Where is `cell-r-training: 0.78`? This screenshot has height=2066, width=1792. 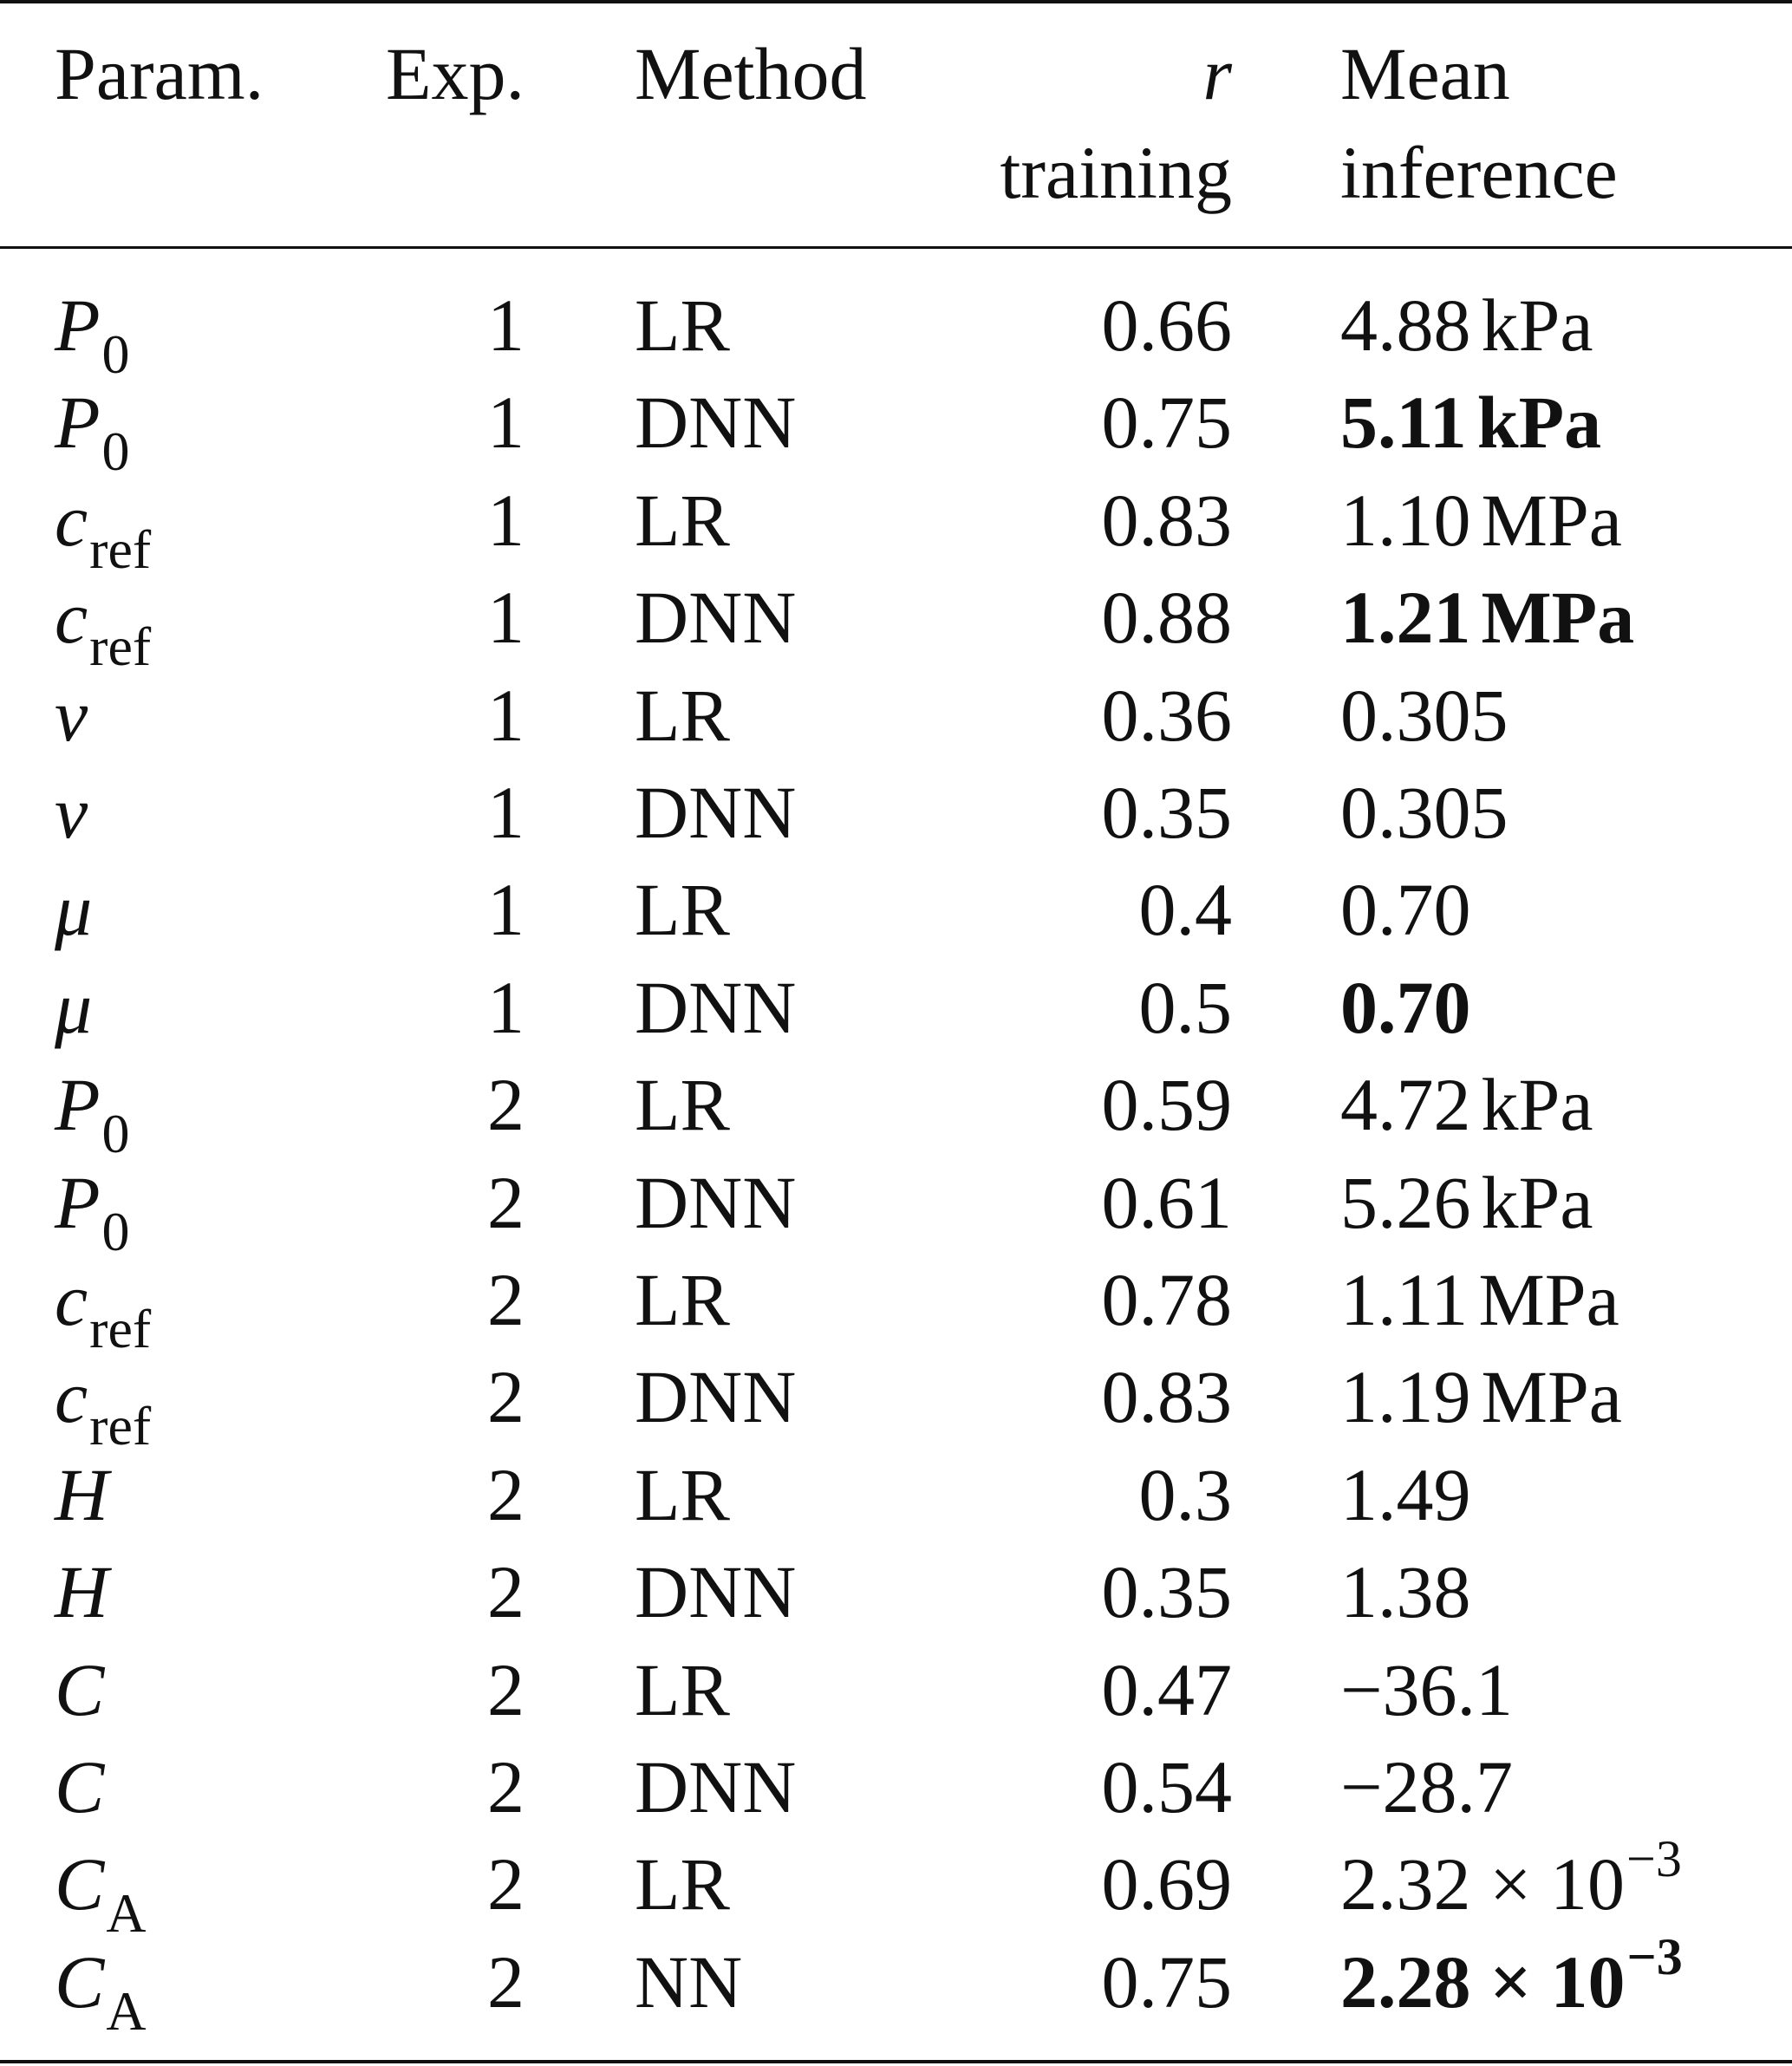 cell-r-training: 0.78 is located at coordinates (1167, 1299).